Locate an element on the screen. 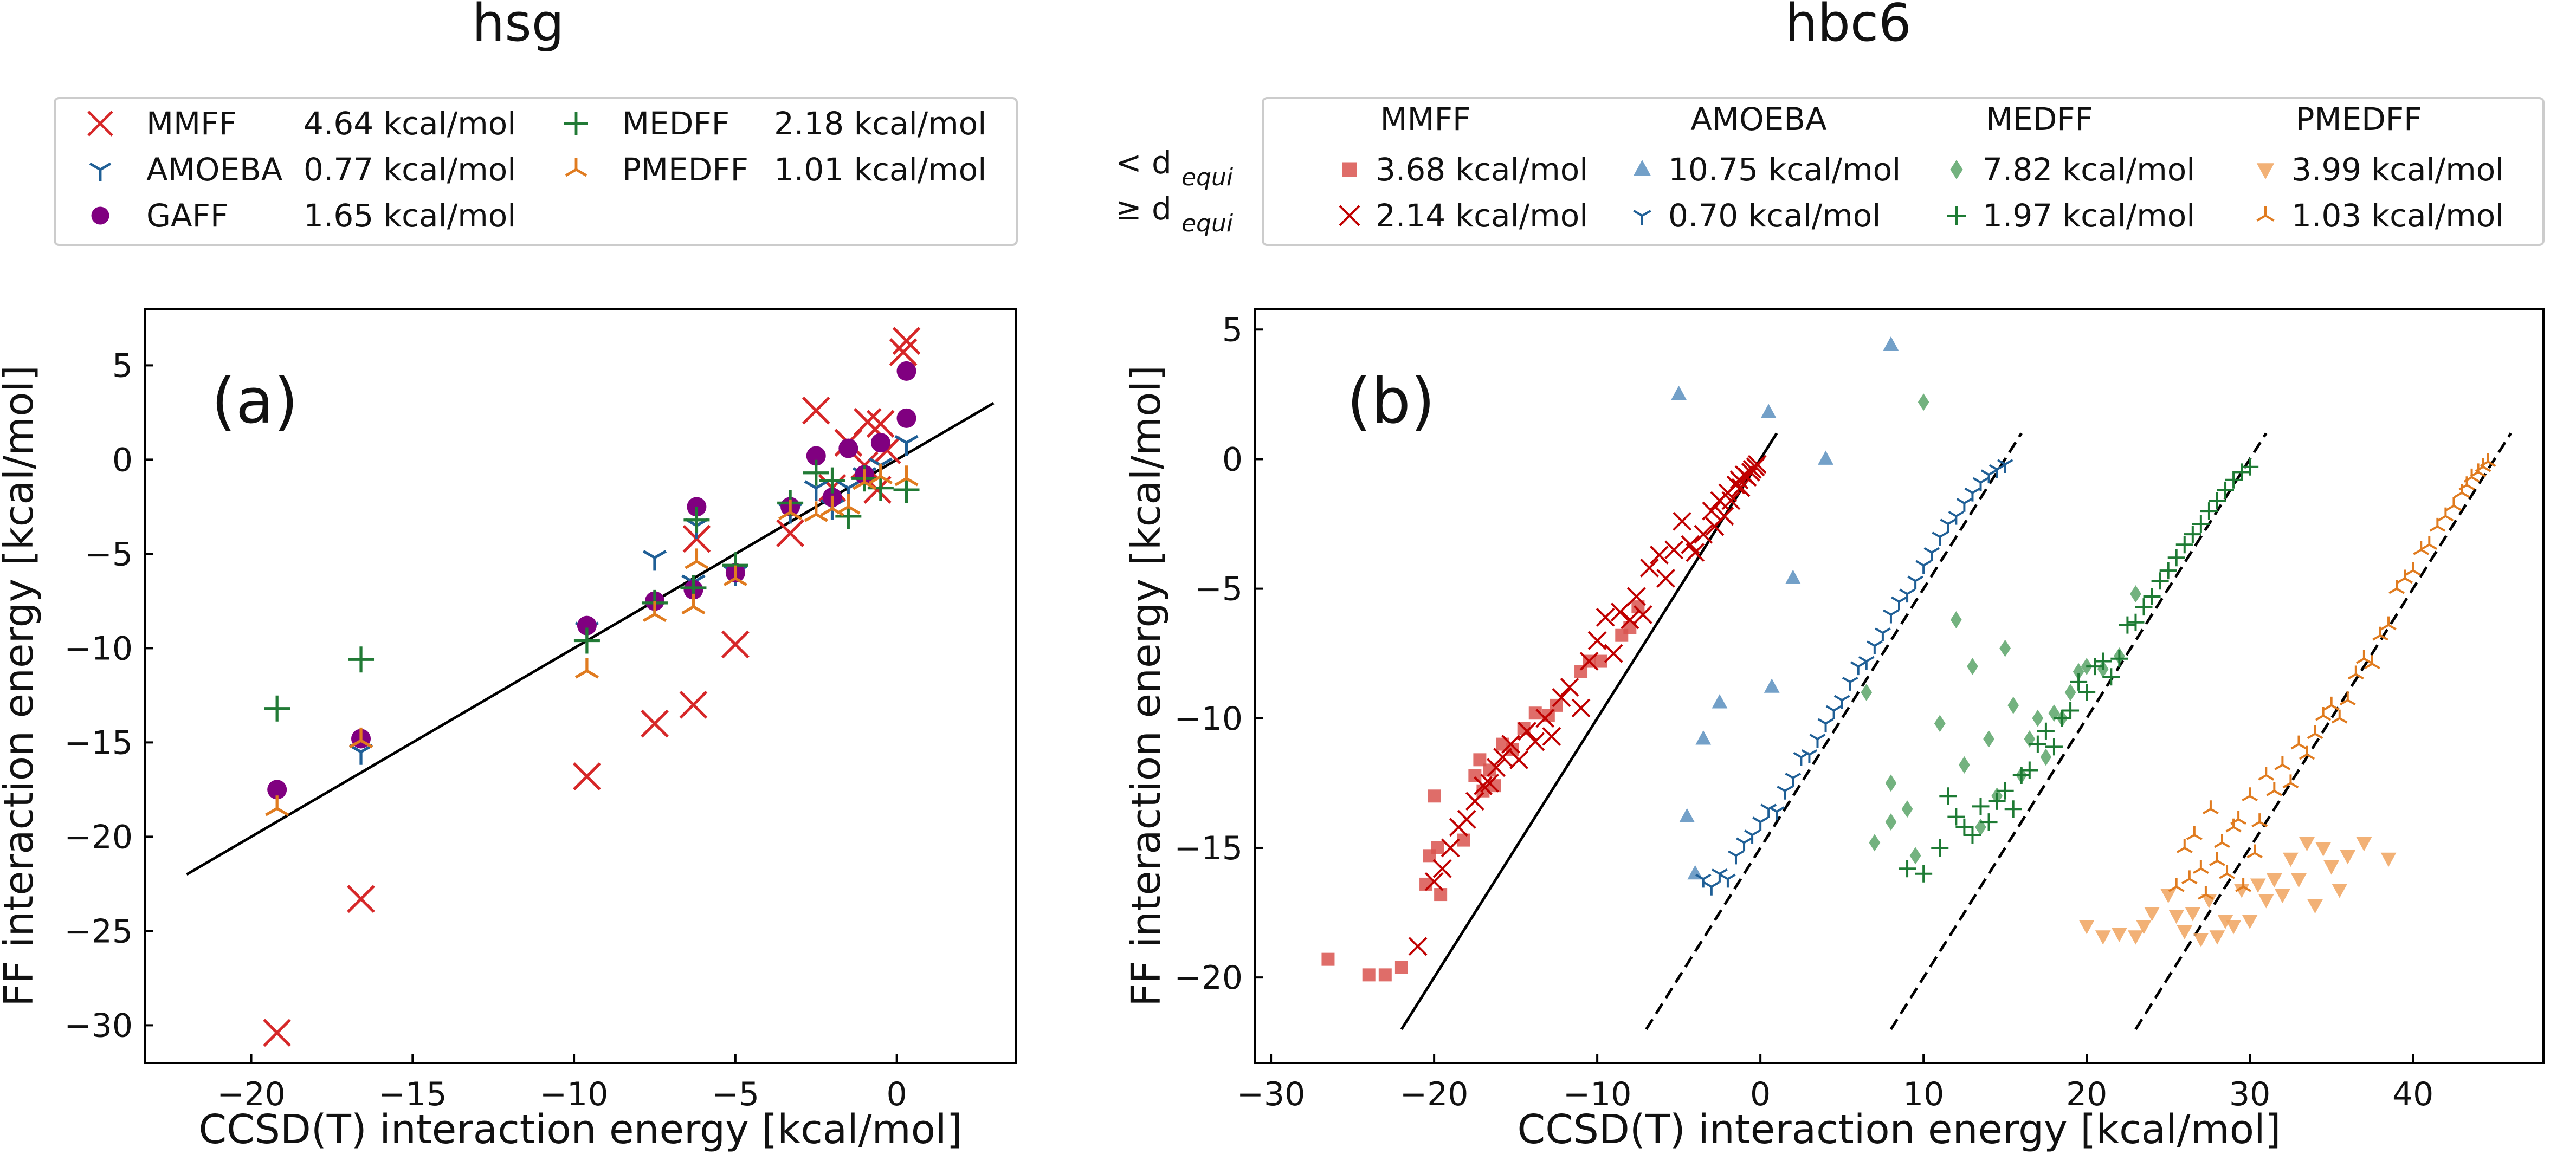 Image resolution: width=2576 pixels, height=1154 pixels. panel-b-series-amoeba-above is located at coordinates (1854, 677).